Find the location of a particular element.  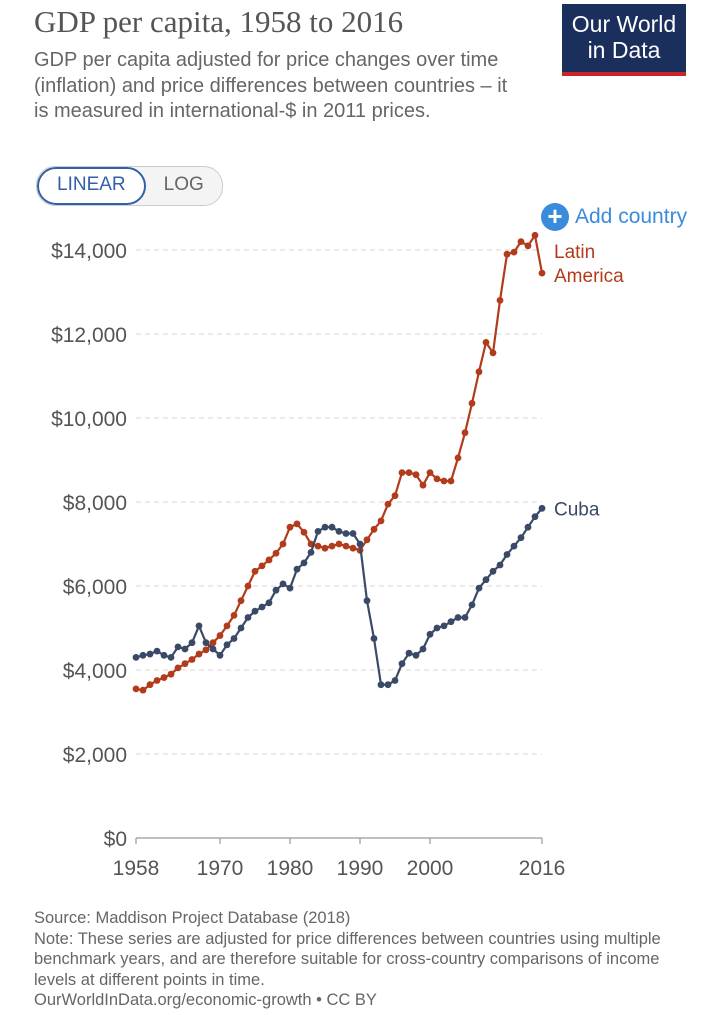

series-label: America is located at coordinates (589, 276).